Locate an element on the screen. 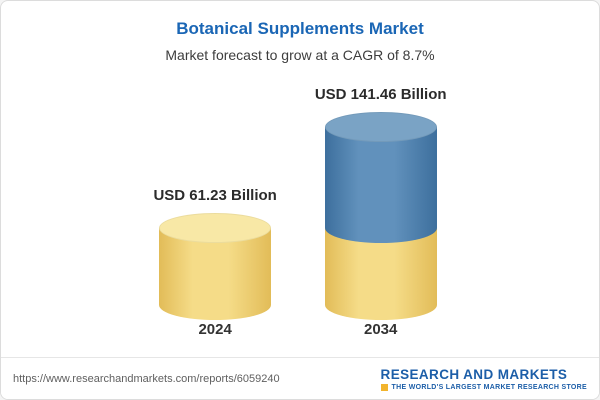 The width and height of the screenshot is (600, 400). bar-group-2024: USD 61.23 Billion 2024 is located at coordinates (214, 262).